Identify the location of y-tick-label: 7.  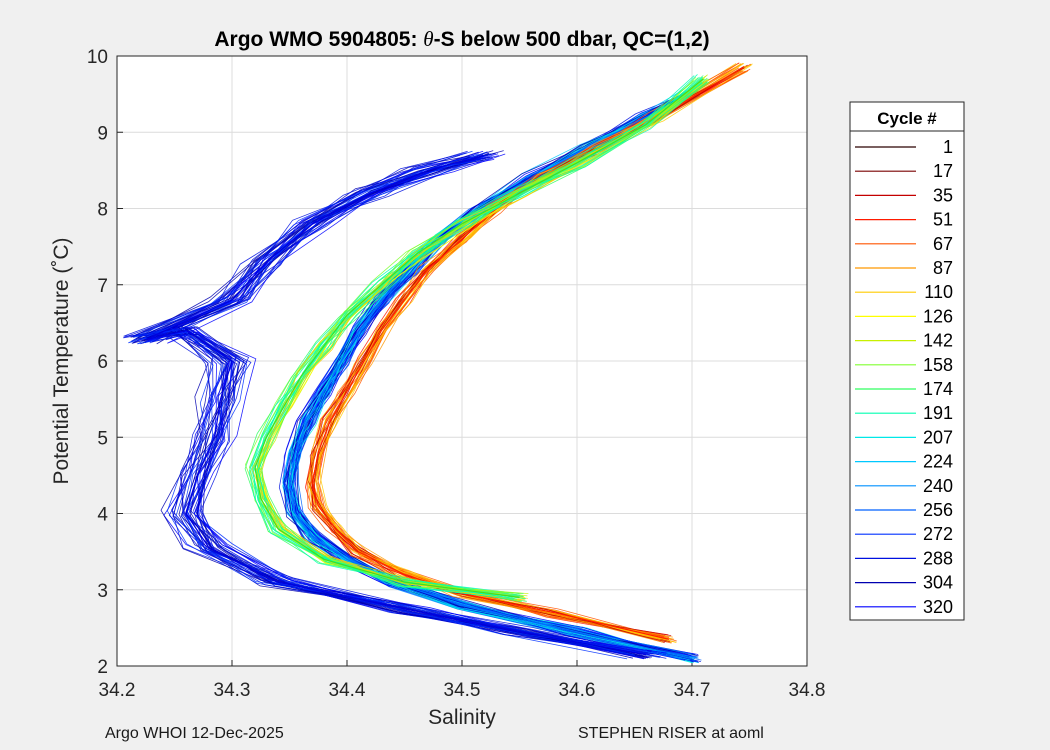
(102, 286).